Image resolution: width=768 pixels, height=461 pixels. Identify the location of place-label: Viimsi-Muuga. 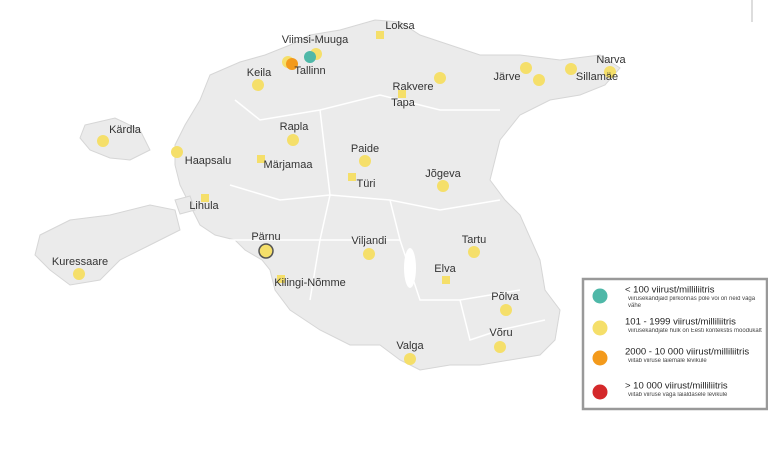
(315, 40).